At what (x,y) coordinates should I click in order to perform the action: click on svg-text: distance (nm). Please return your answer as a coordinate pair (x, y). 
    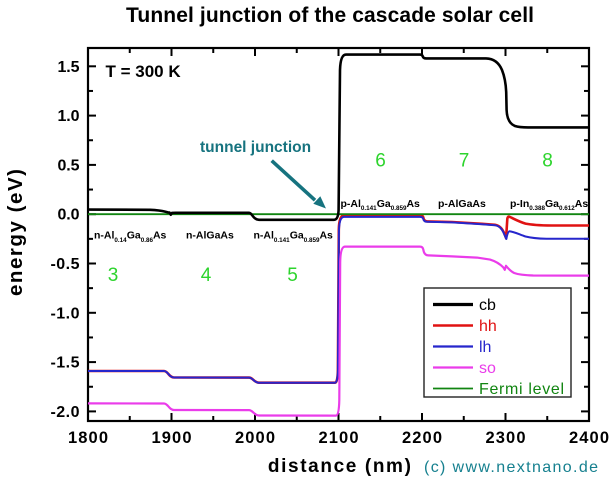
    Looking at the image, I should click on (339, 466).